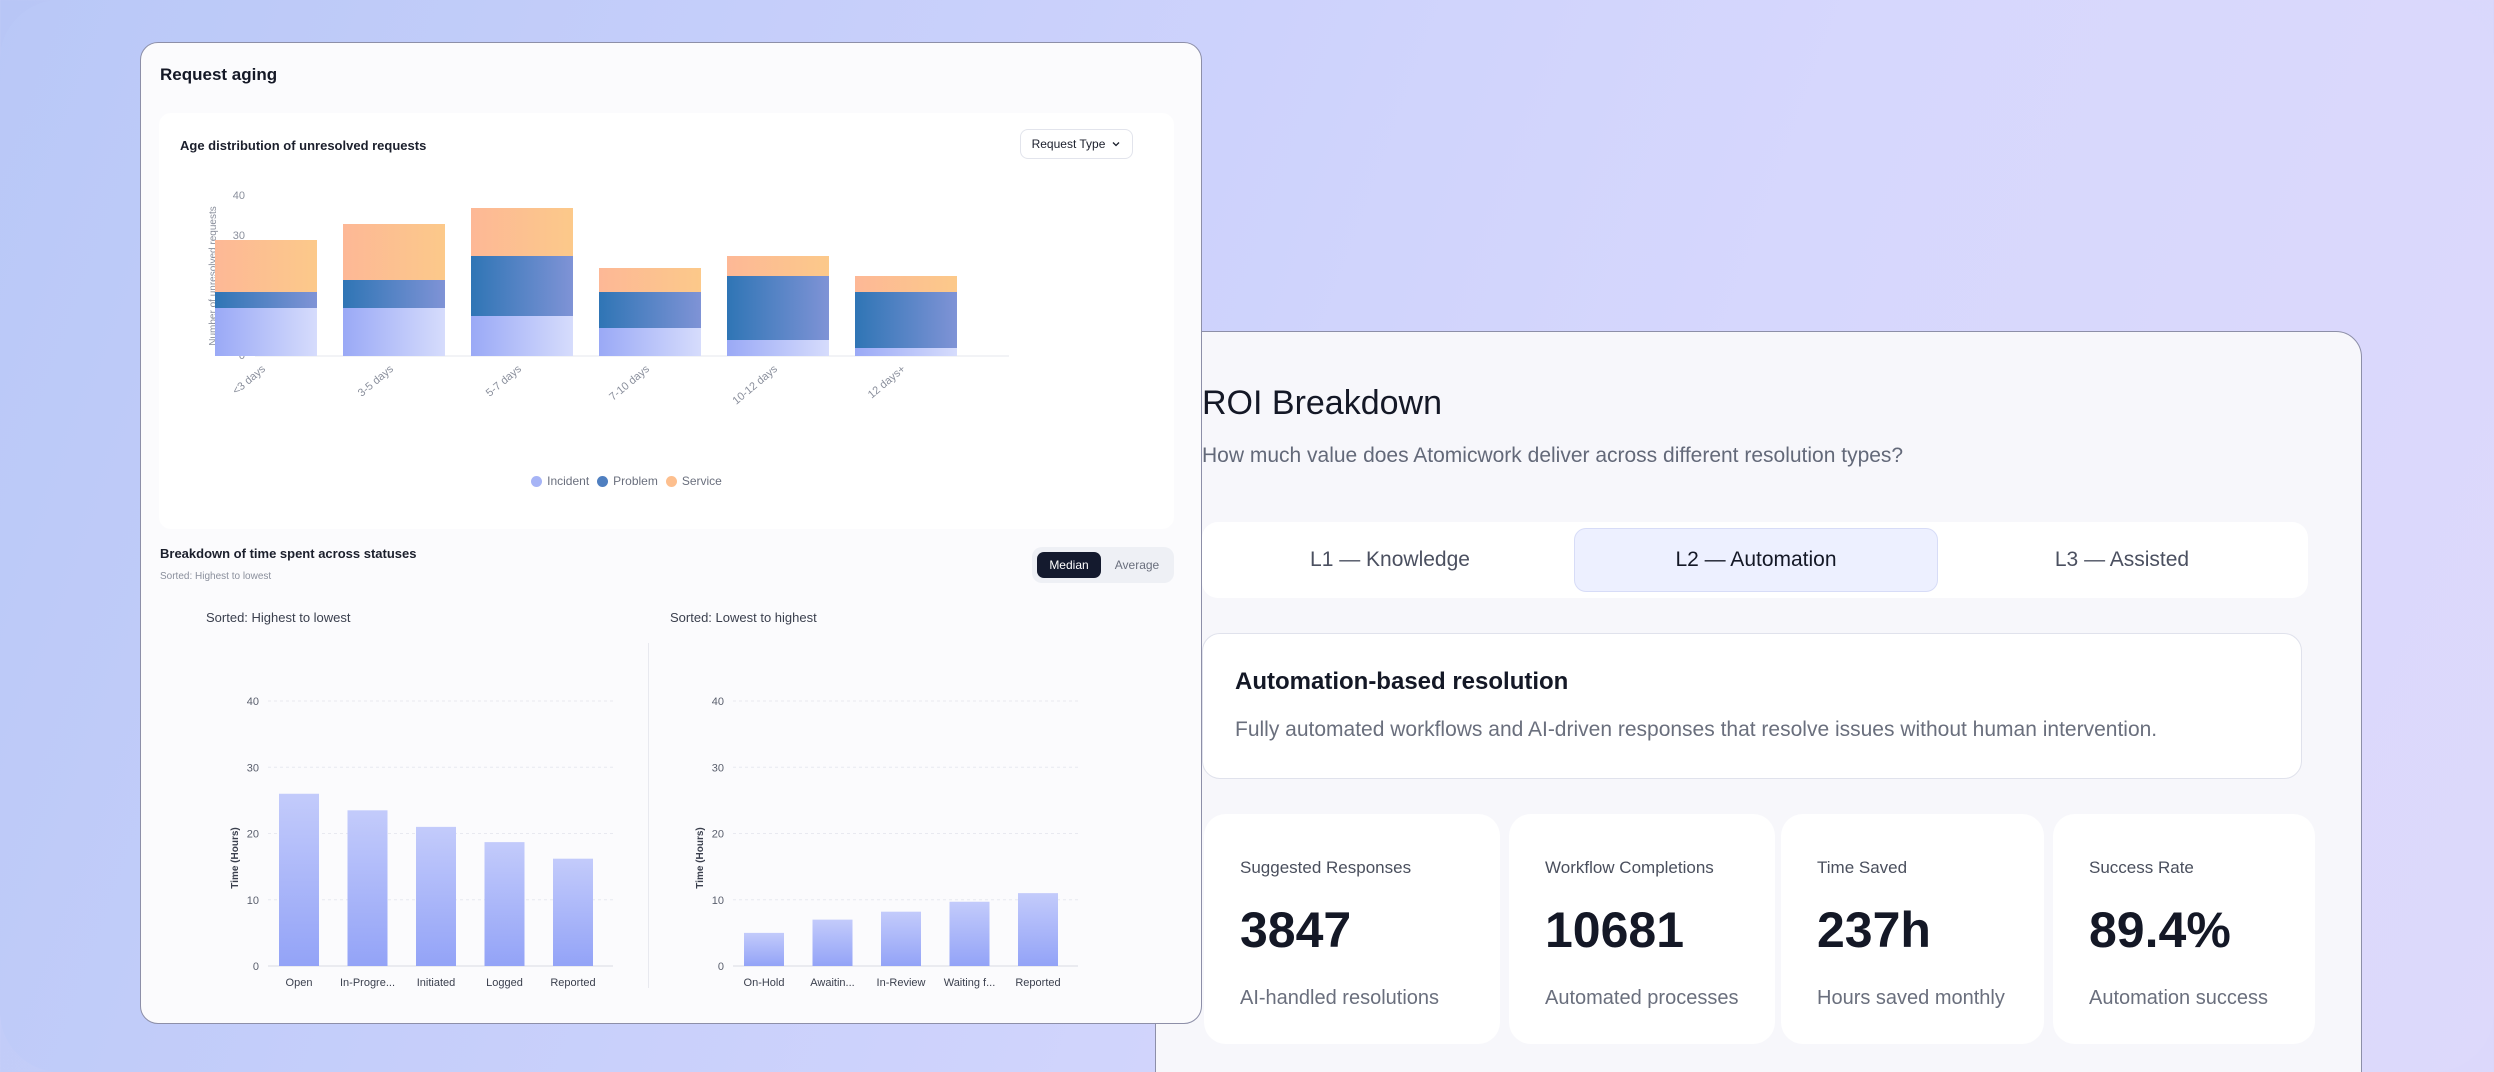  What do you see at coordinates (1340, 998) in the screenshot?
I see `stat-desc: AI-handled resolutions` at bounding box center [1340, 998].